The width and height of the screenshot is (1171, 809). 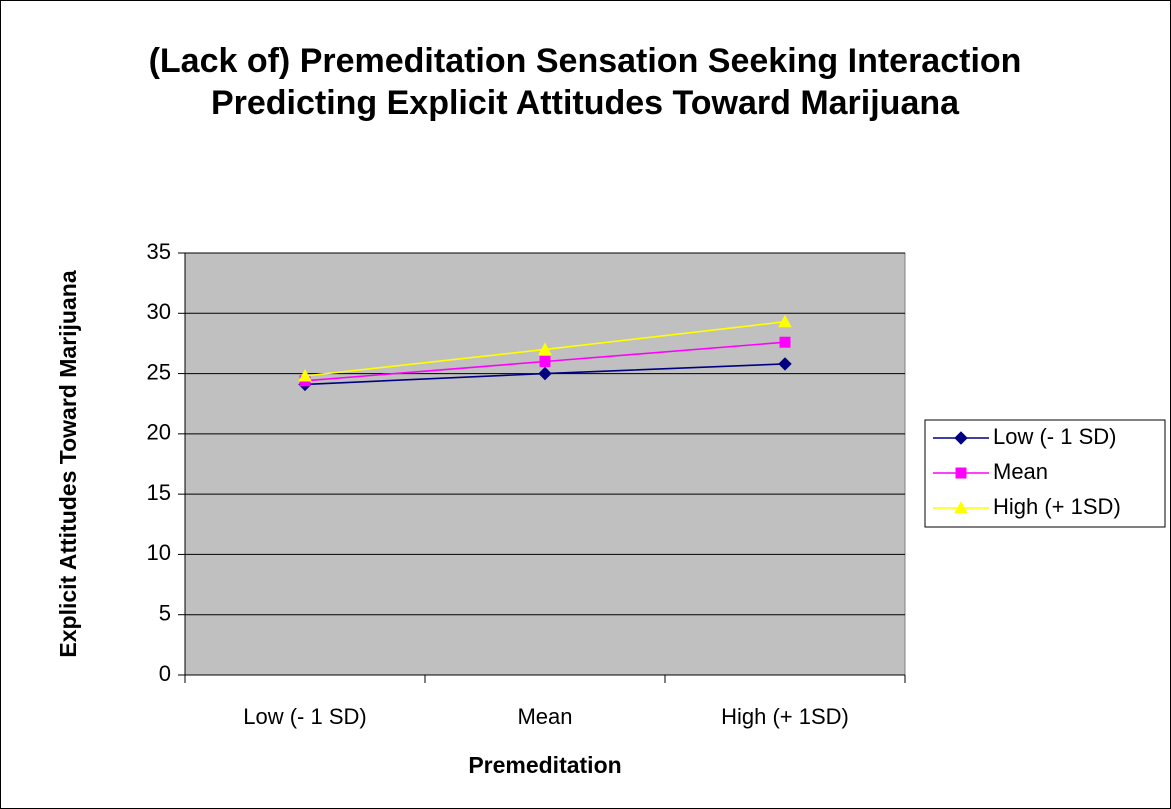 What do you see at coordinates (544, 716) in the screenshot?
I see `x-tick-label: Mean` at bounding box center [544, 716].